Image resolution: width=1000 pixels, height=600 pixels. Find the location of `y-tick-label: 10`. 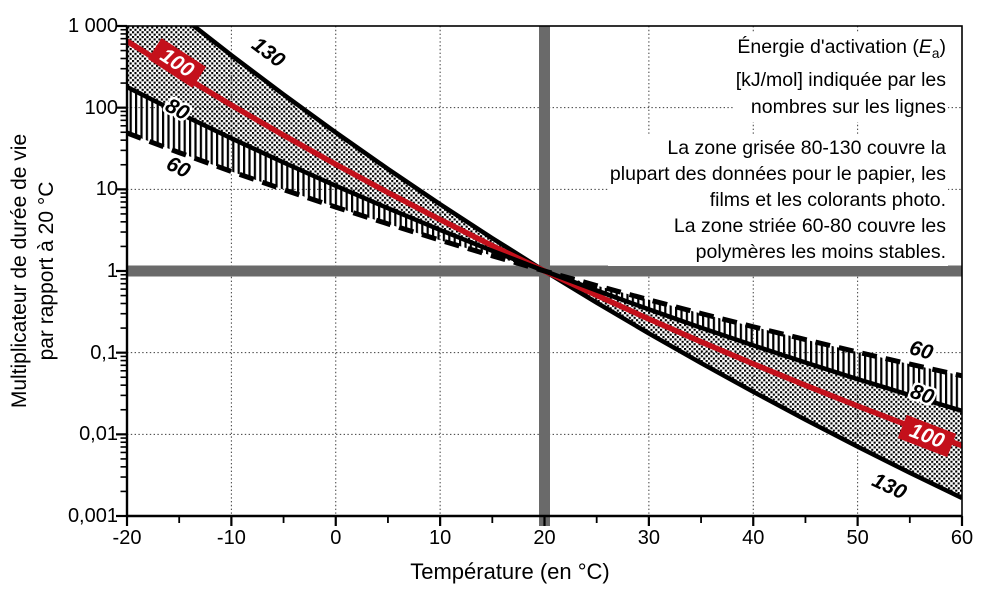

y-tick-label: 10 is located at coordinates (106, 189).